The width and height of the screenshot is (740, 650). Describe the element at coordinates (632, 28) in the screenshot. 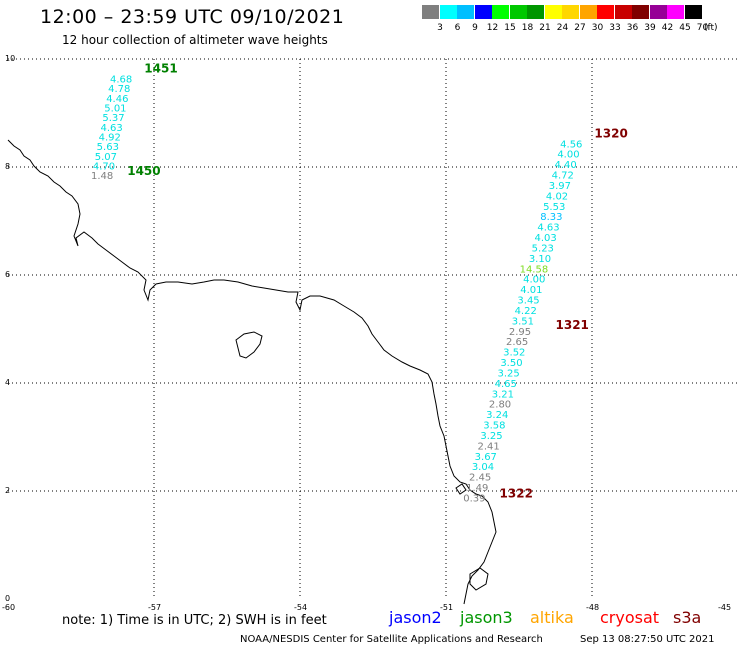

I see `legend-label: 36` at that location.